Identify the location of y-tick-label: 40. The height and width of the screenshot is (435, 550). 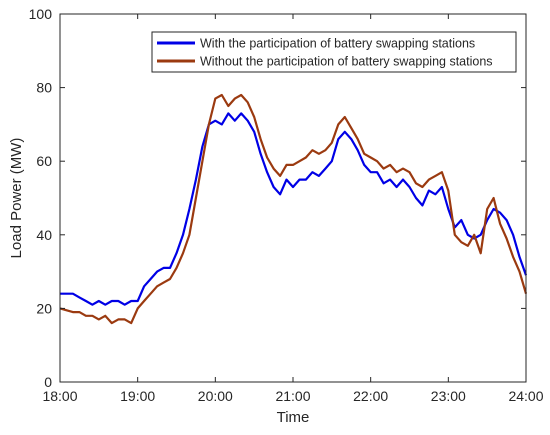
(44, 235).